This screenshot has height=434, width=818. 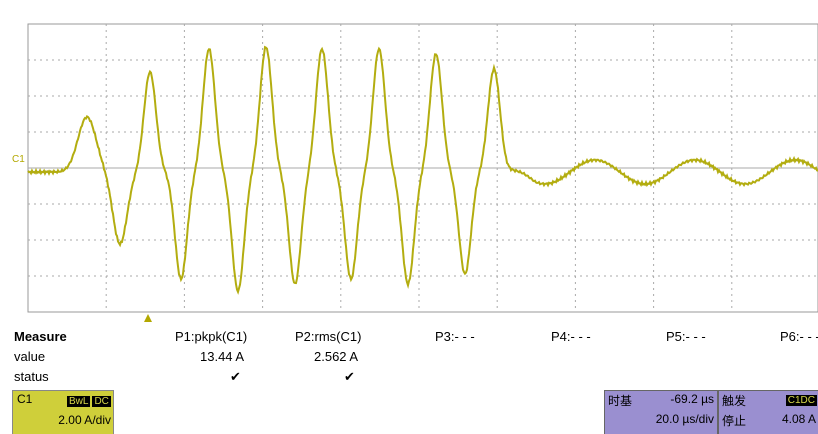 What do you see at coordinates (31, 376) in the screenshot?
I see `row-label: status` at bounding box center [31, 376].